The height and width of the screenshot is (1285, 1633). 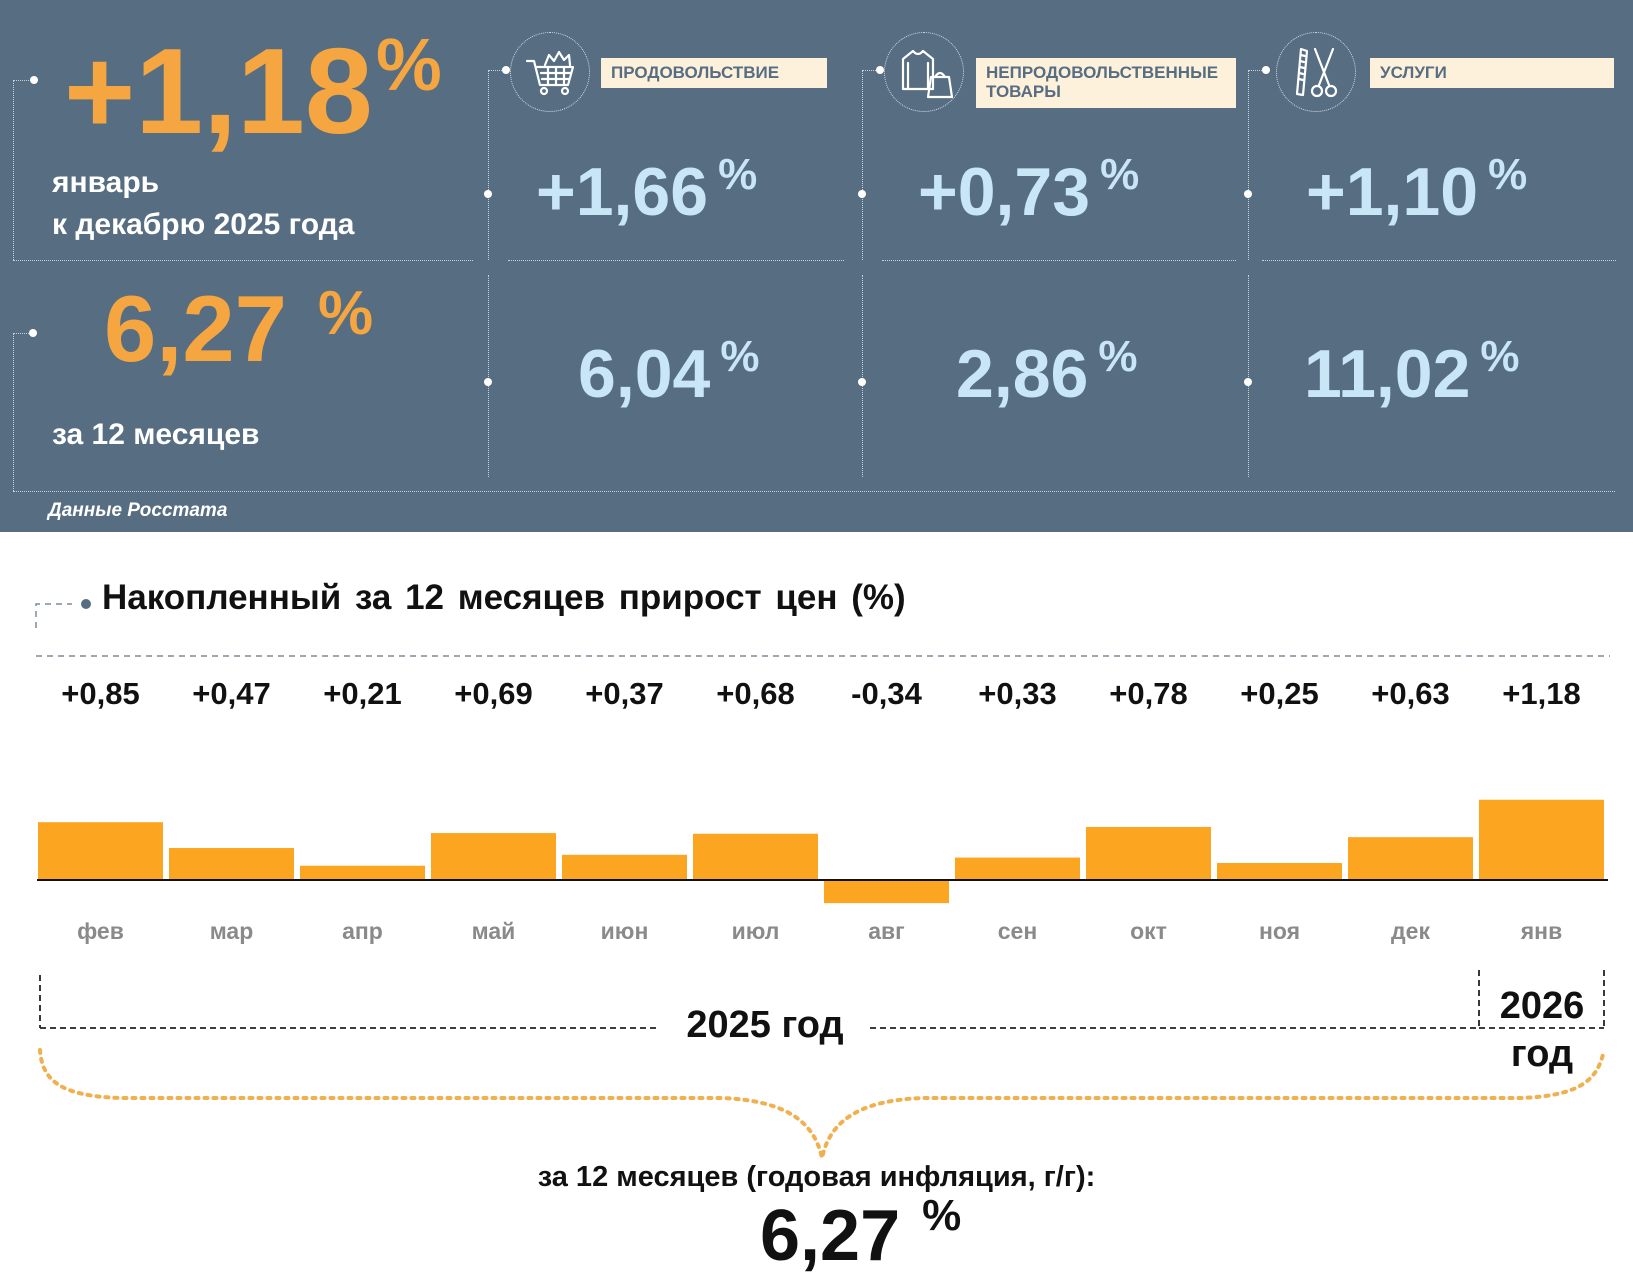 I want to click on month-label-май: май, so click(x=493, y=931).